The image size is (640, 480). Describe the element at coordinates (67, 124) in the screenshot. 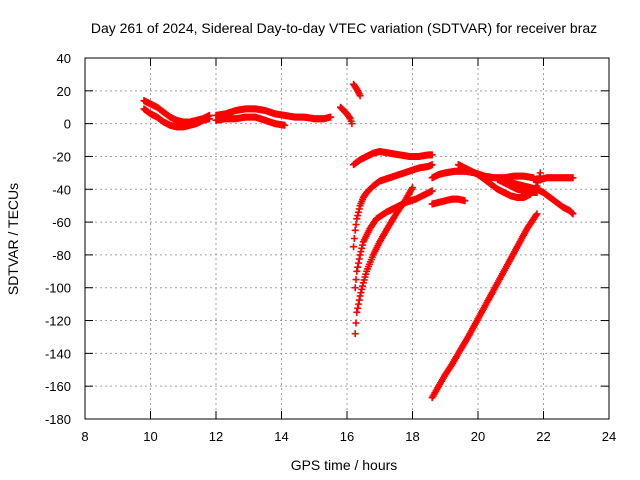

I see `y-tick-label: 0` at that location.